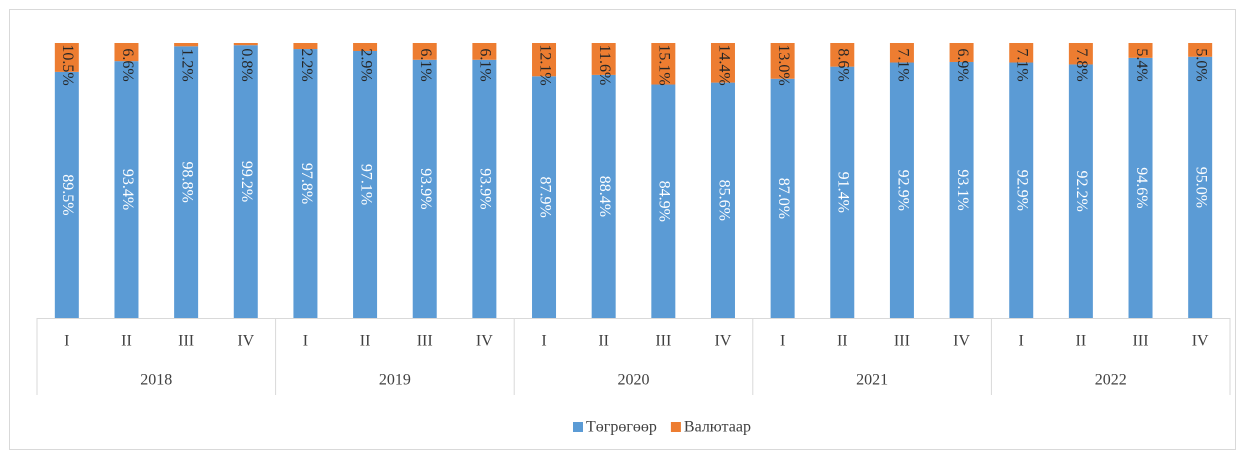  What do you see at coordinates (1141, 64) in the screenshot?
I see `data-label: 5.4%` at bounding box center [1141, 64].